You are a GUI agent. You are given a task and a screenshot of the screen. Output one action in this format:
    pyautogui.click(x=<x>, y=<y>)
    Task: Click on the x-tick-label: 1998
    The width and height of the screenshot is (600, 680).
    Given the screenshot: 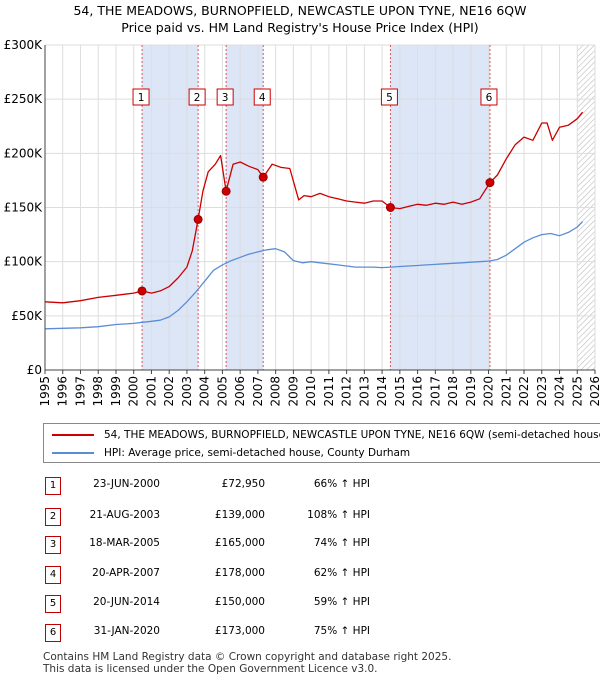 What is the action you would take?
    pyautogui.click(x=98, y=391)
    